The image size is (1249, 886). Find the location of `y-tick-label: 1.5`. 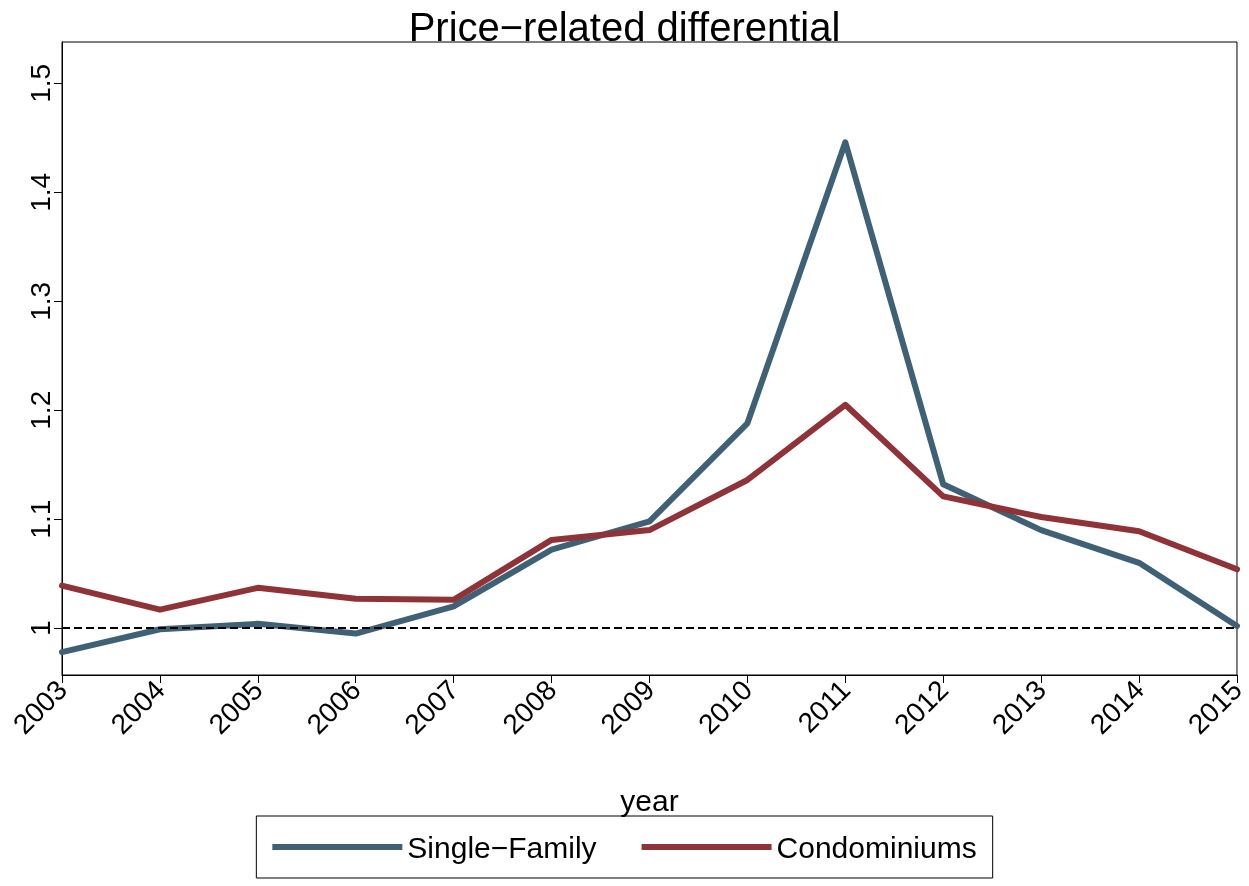

y-tick-label: 1.5 is located at coordinates (40, 83).